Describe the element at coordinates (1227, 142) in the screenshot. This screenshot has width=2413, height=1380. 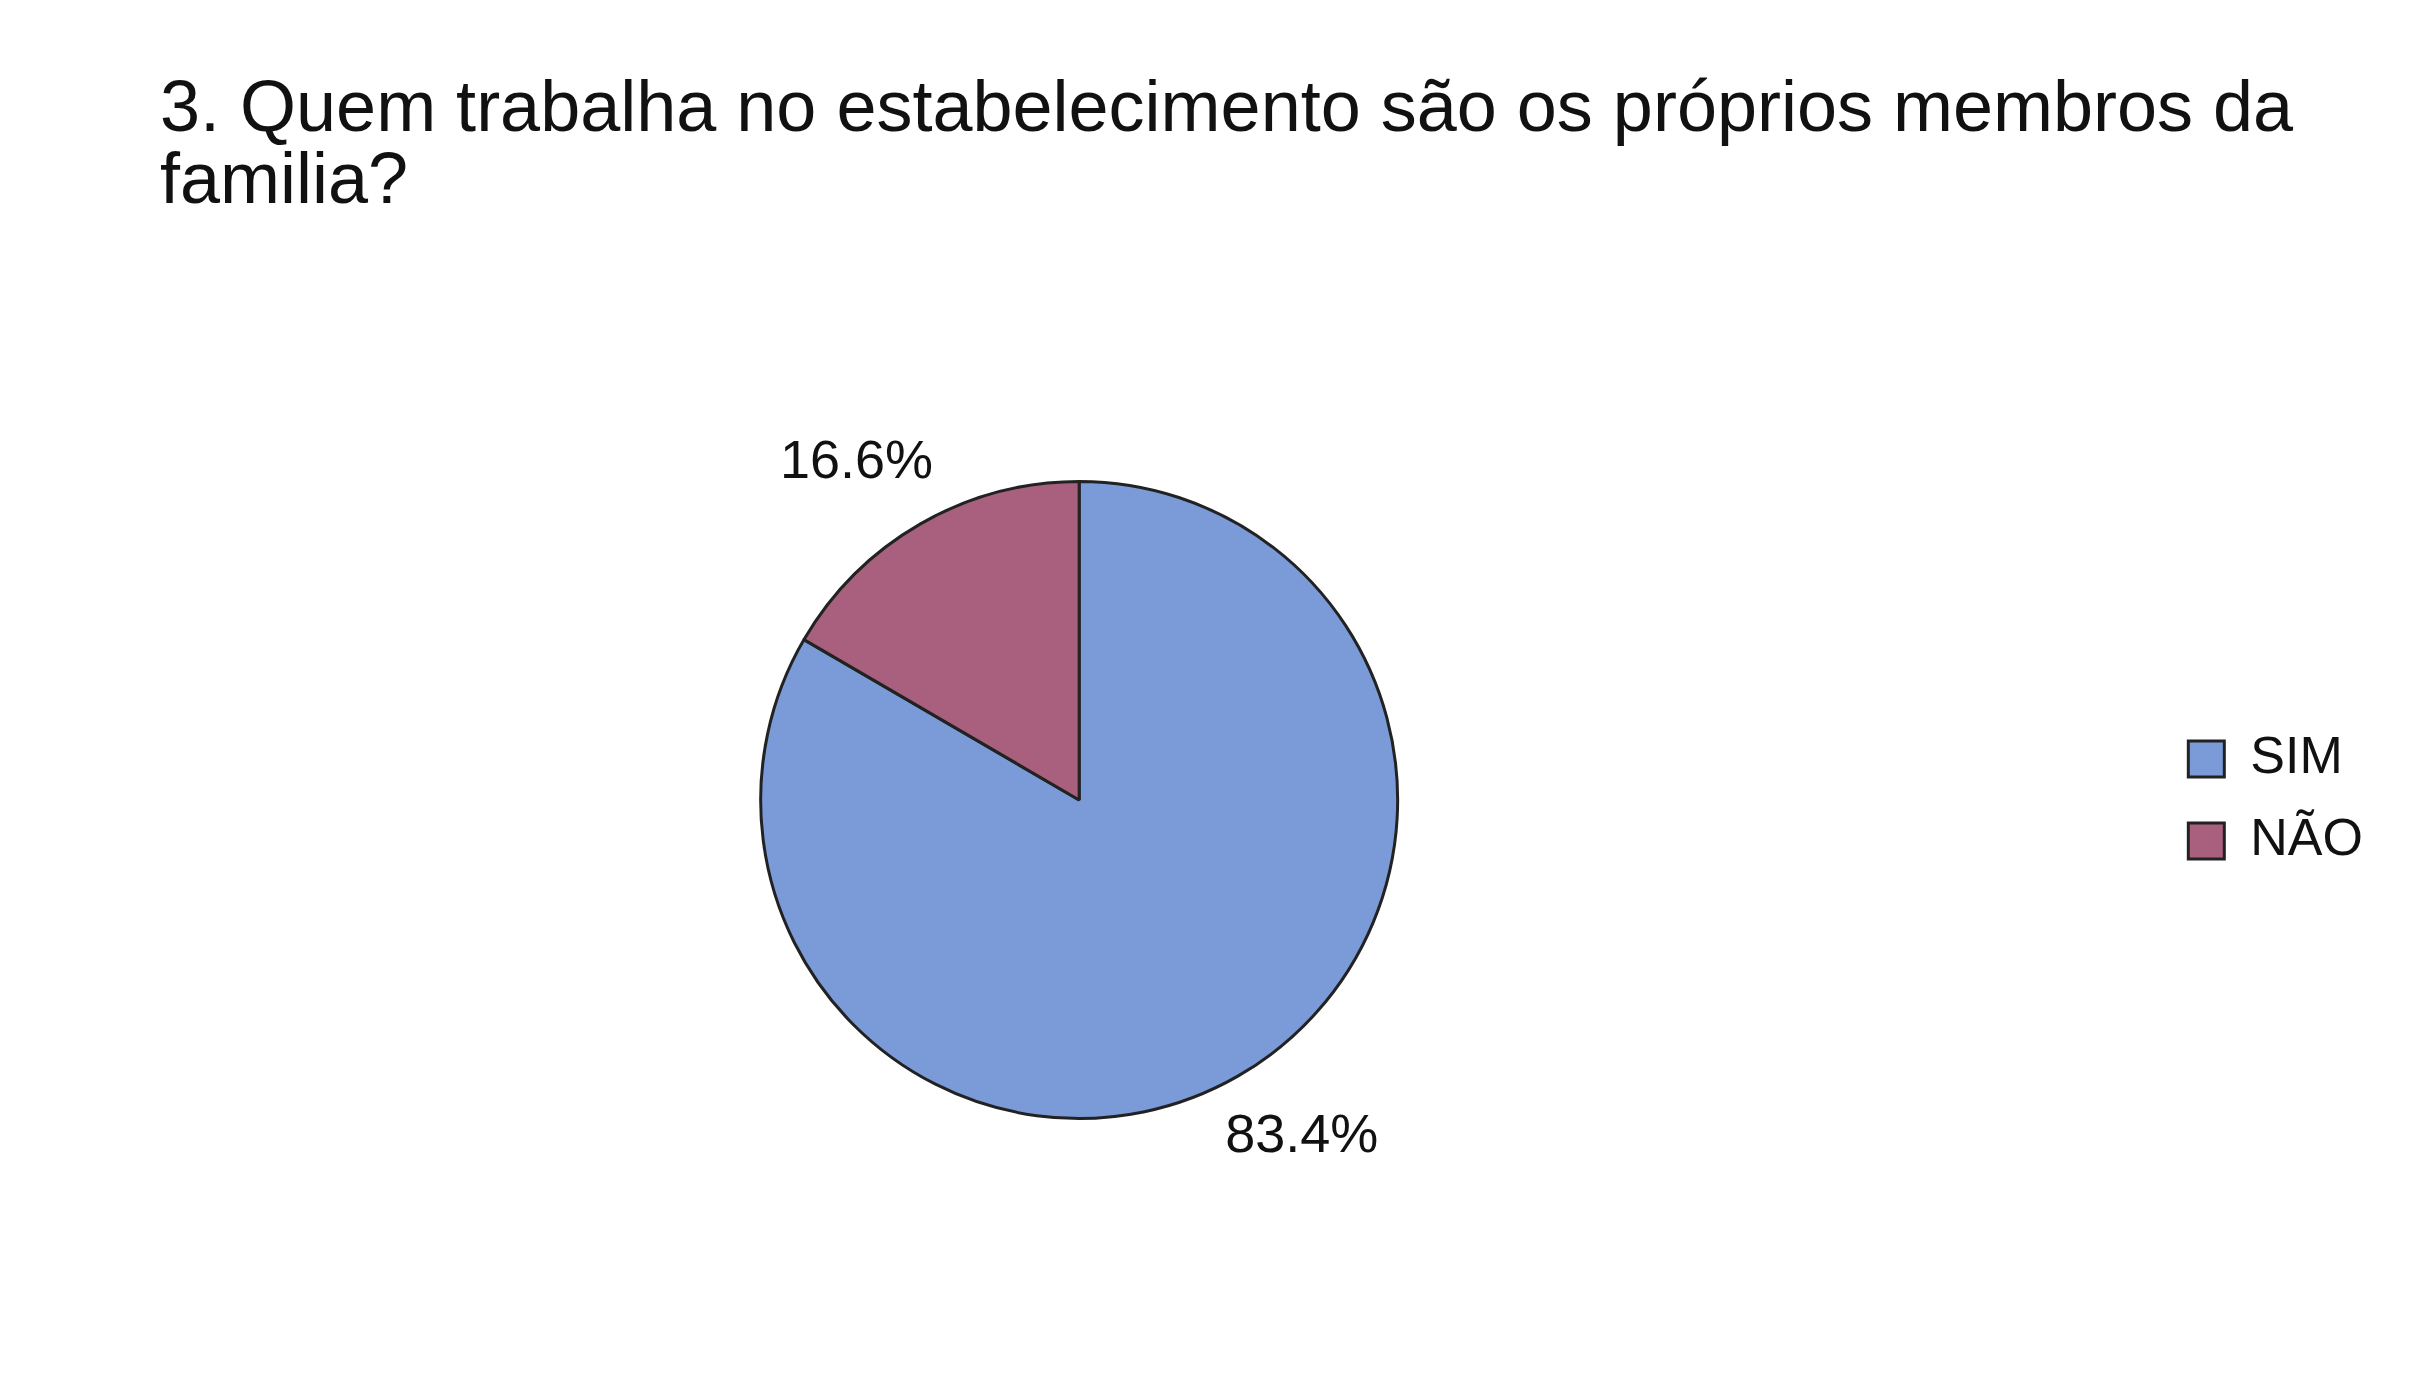
I see `chart-title: 3. Quem trabalha no estabelecimento são os próprios membros da familia?` at that location.